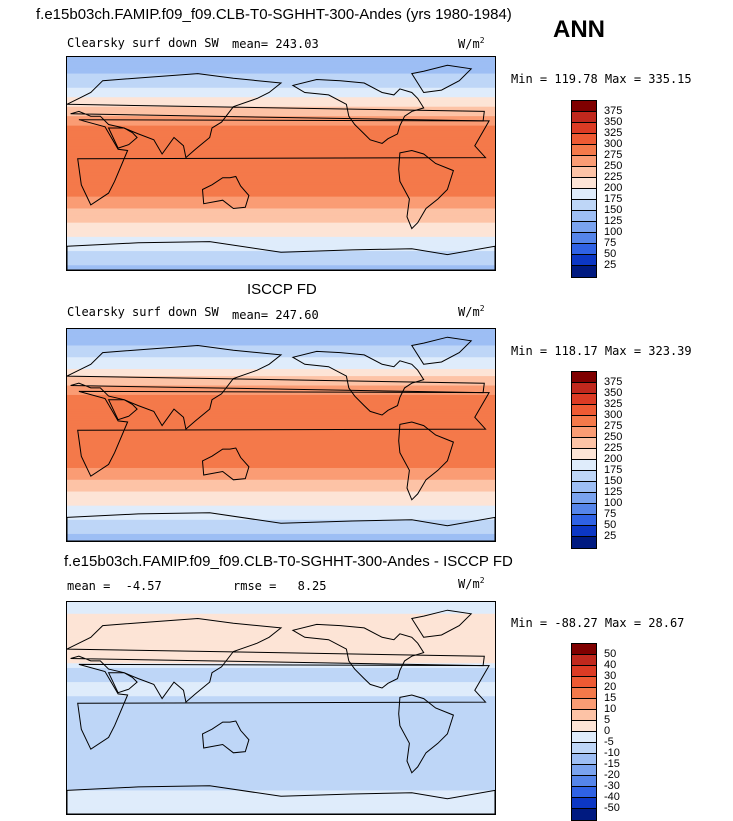  What do you see at coordinates (610, 525) in the screenshot?
I see `colorbar-tick-label: 50` at bounding box center [610, 525].